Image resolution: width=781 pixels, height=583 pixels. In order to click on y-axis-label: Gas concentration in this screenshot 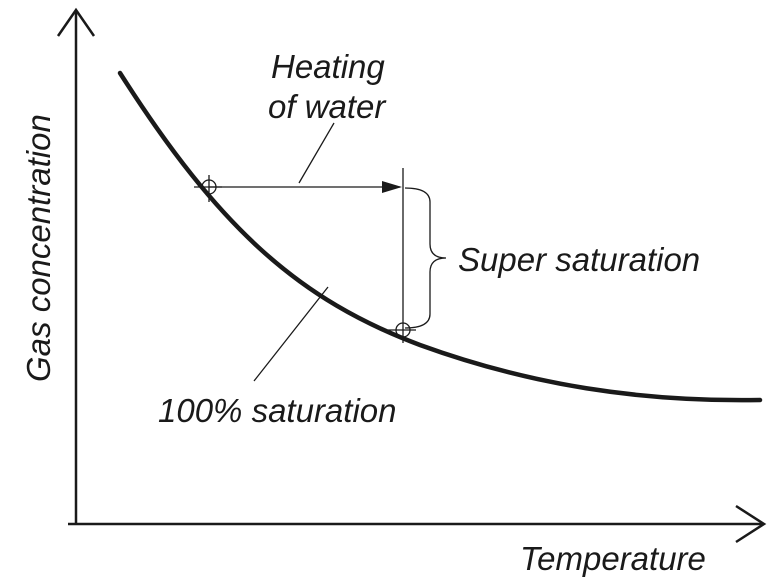, I will do `click(38, 248)`.